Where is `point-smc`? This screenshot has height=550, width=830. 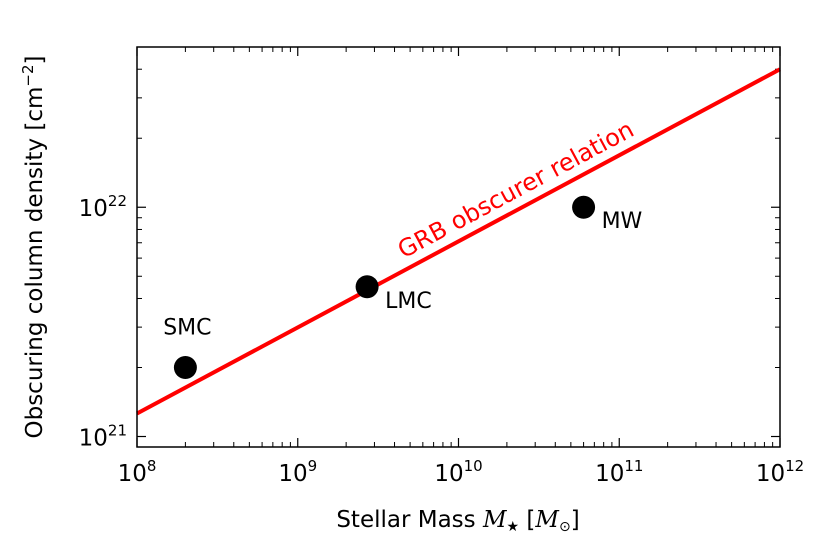
point-smc is located at coordinates (185, 367).